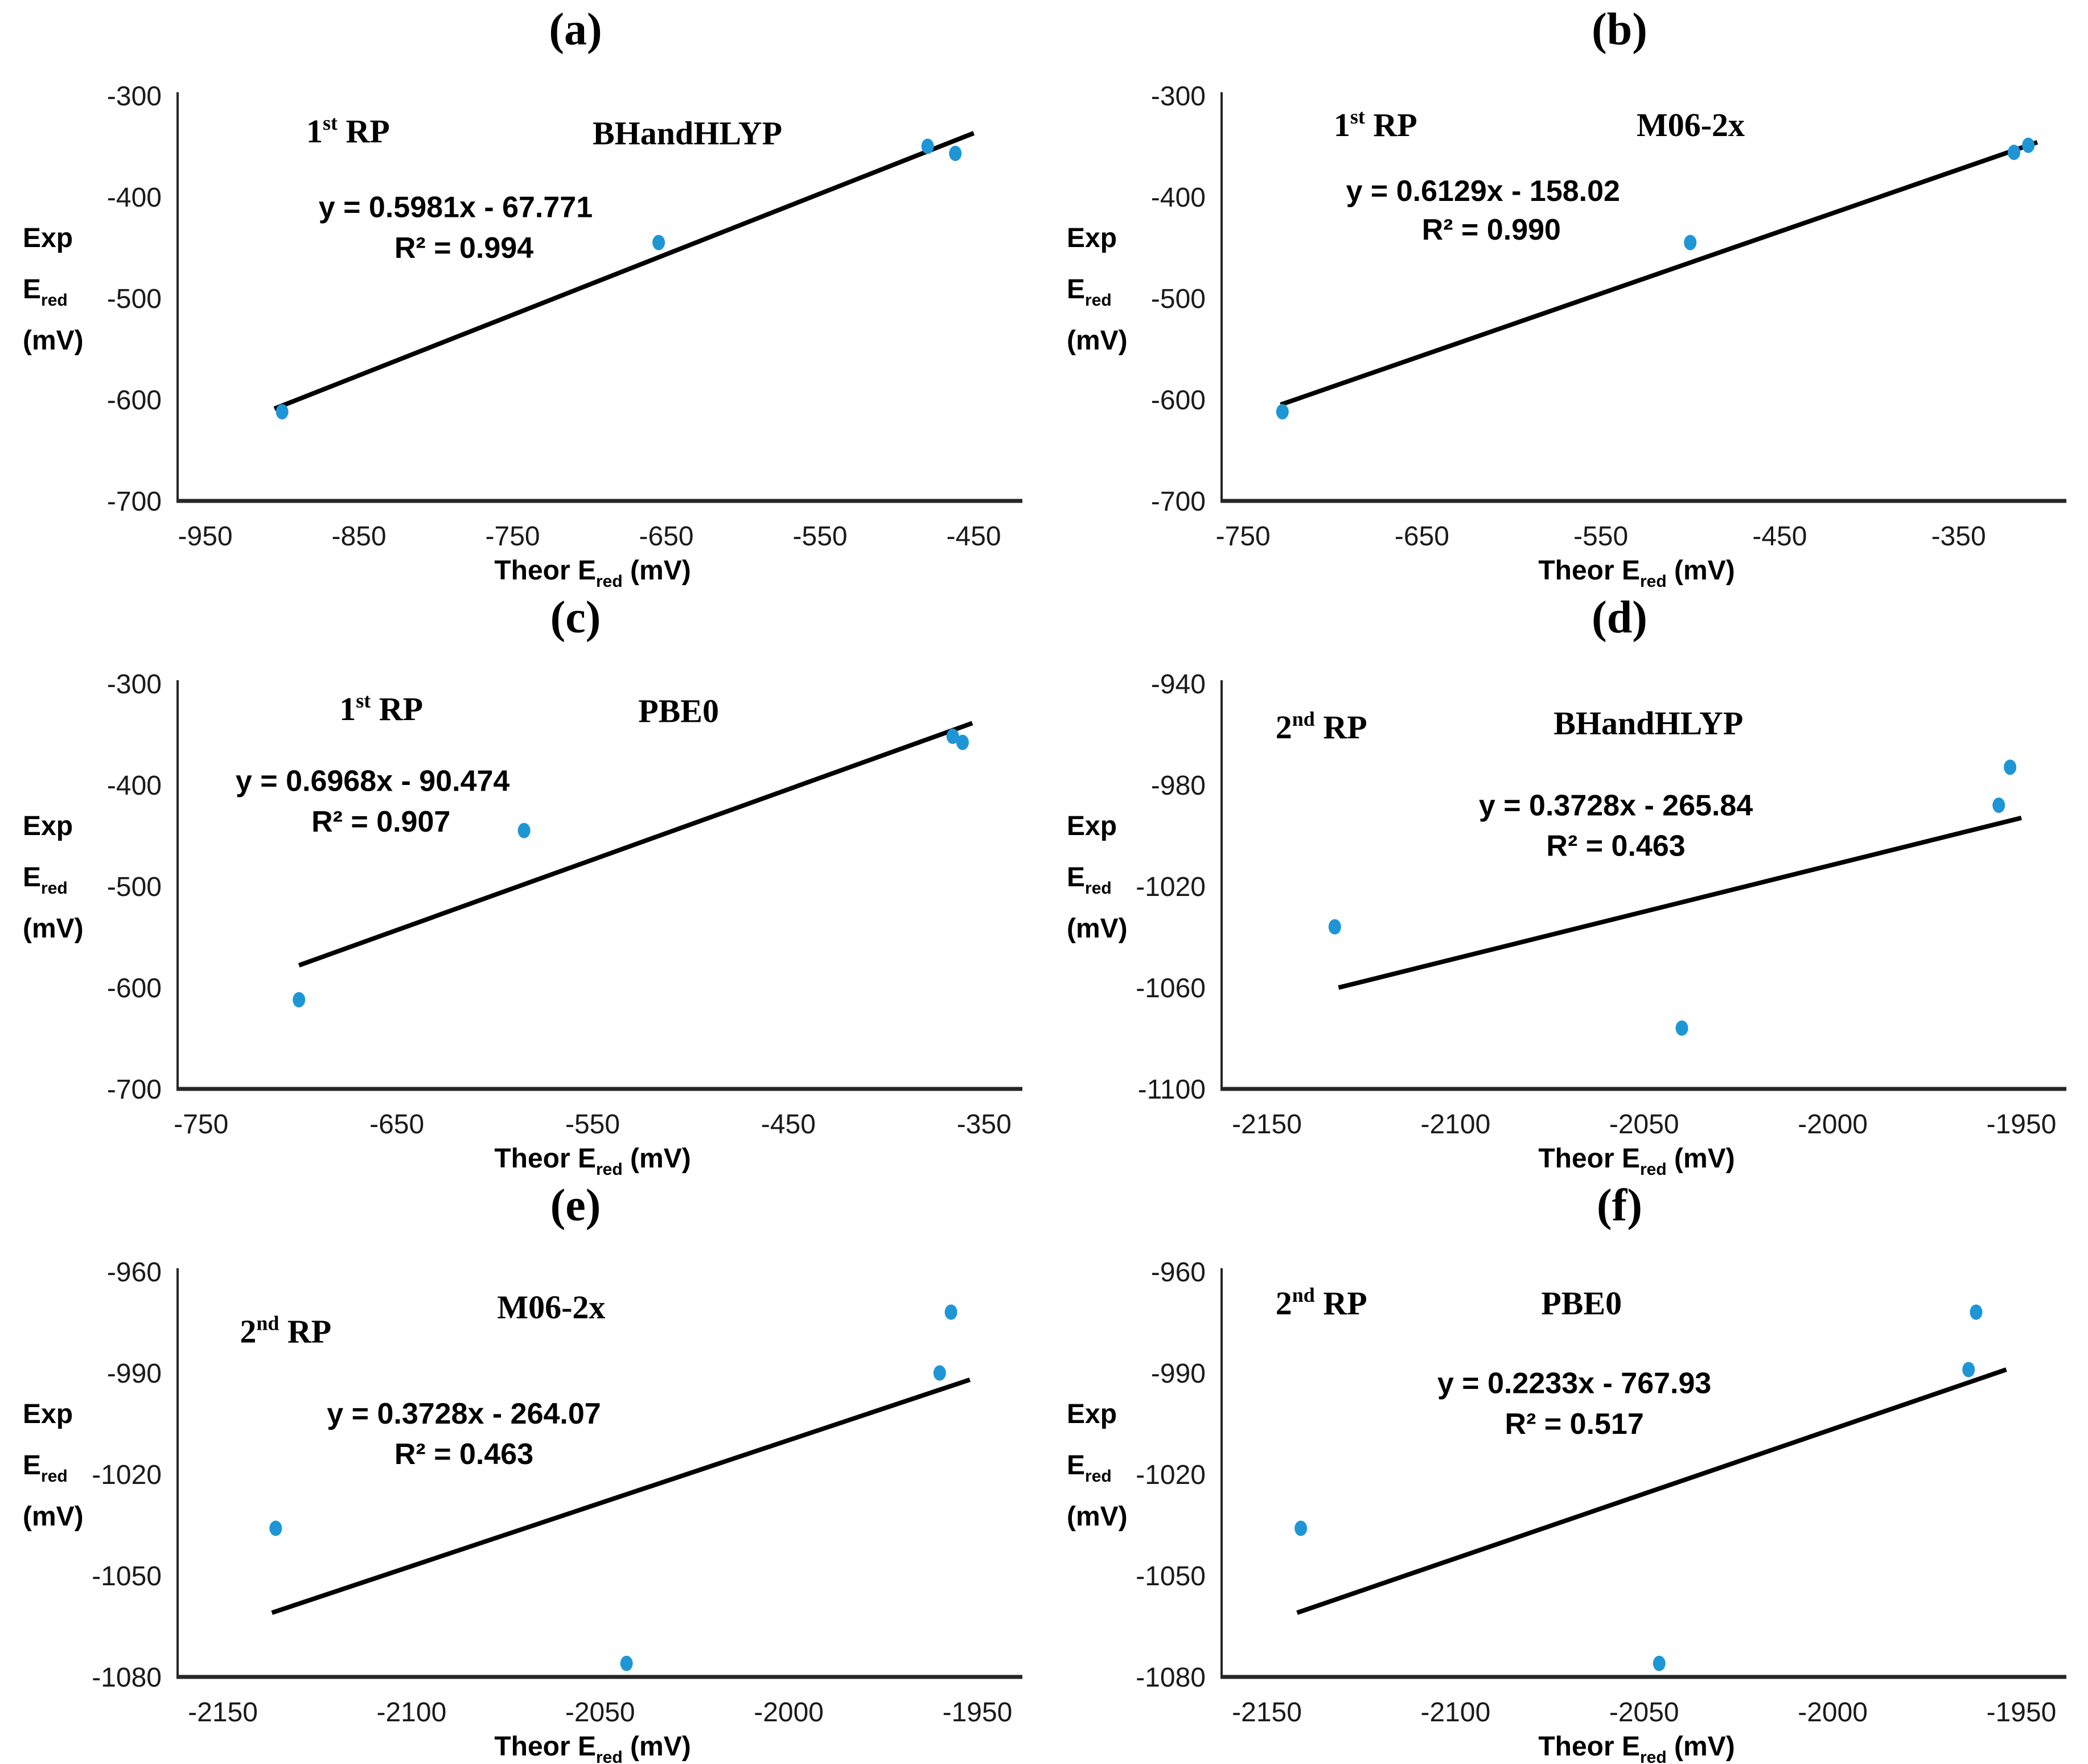 Image resolution: width=2088 pixels, height=1764 pixels. What do you see at coordinates (1958, 536) in the screenshot?
I see `x-tick-label: -350` at bounding box center [1958, 536].